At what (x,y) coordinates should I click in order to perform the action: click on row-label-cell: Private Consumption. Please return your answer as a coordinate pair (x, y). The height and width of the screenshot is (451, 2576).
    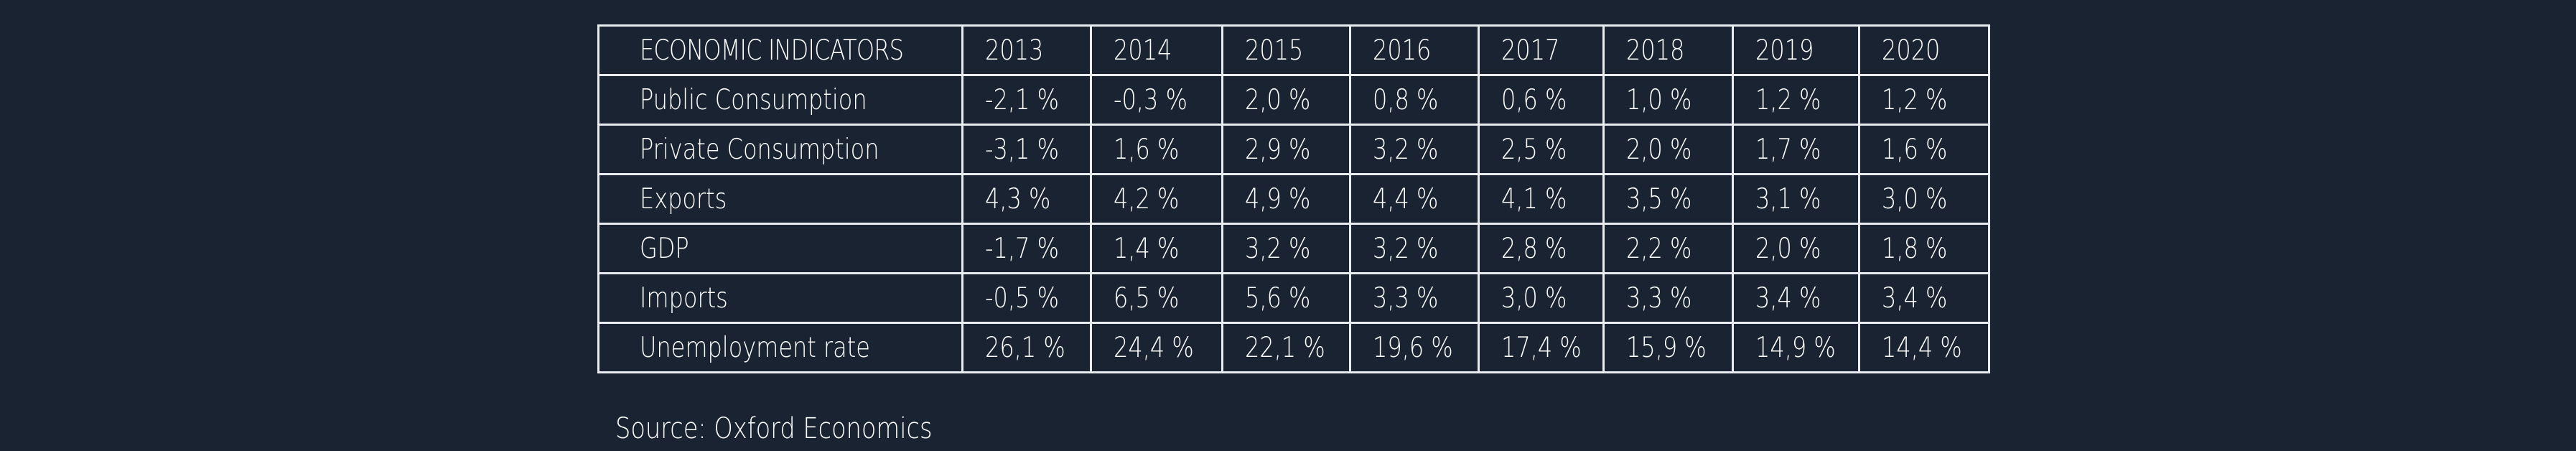
    Looking at the image, I should click on (780, 149).